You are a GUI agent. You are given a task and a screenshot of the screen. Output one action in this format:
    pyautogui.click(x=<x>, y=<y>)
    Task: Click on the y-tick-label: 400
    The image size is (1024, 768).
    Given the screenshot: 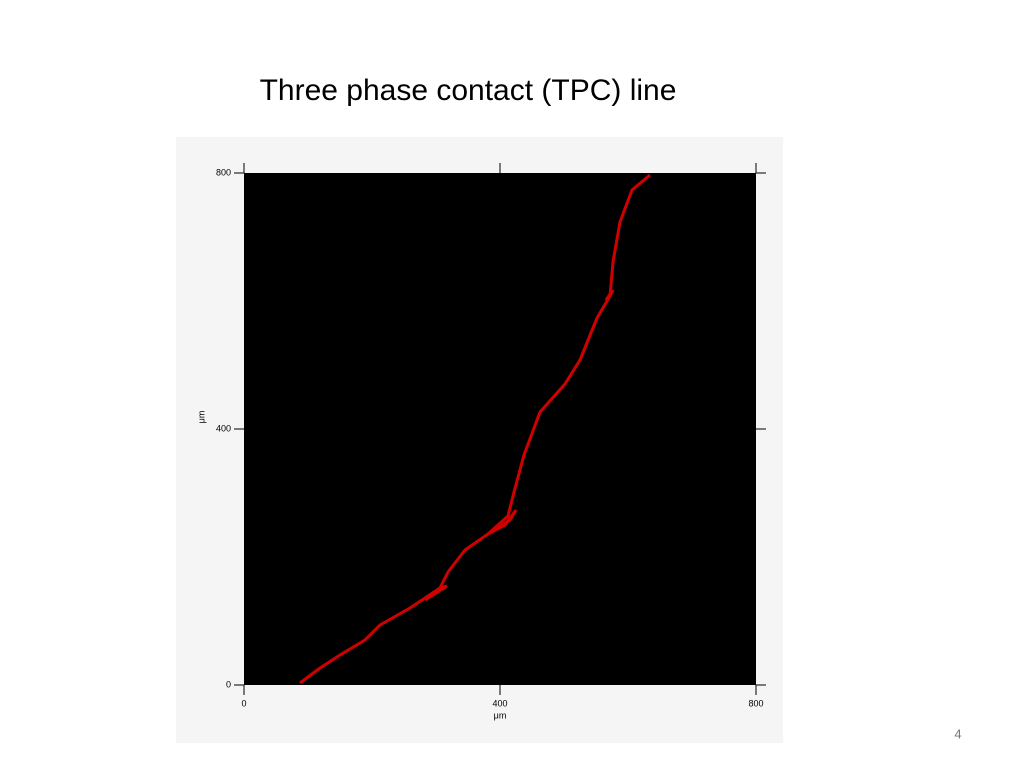 What is the action you would take?
    pyautogui.click(x=223, y=428)
    